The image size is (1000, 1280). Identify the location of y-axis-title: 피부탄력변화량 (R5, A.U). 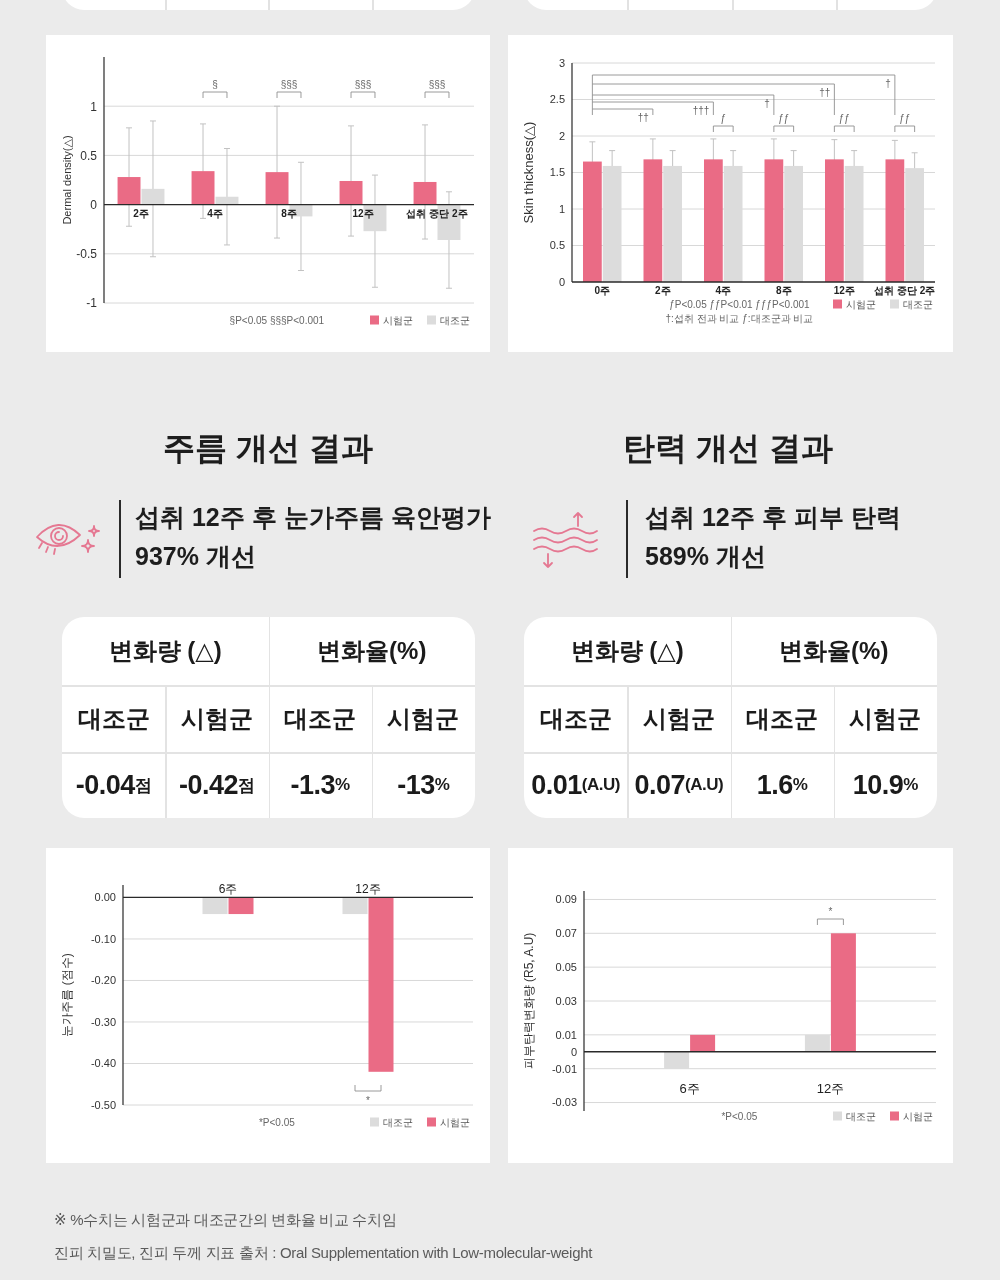
(529, 1001).